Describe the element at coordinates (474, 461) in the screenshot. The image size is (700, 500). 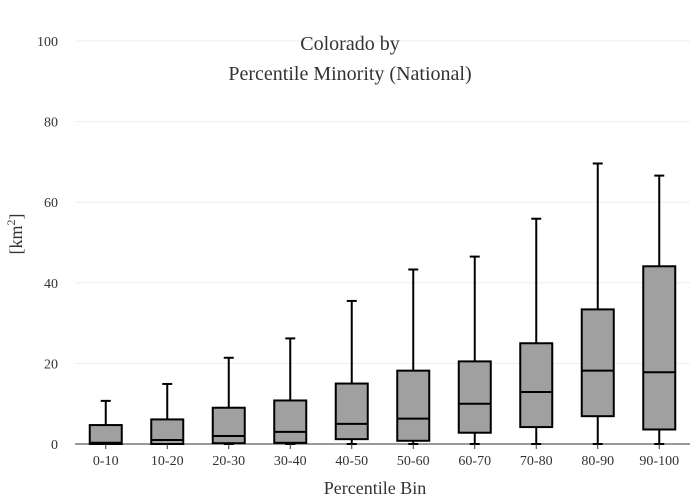
I see `x-tick-label: 60-70` at that location.